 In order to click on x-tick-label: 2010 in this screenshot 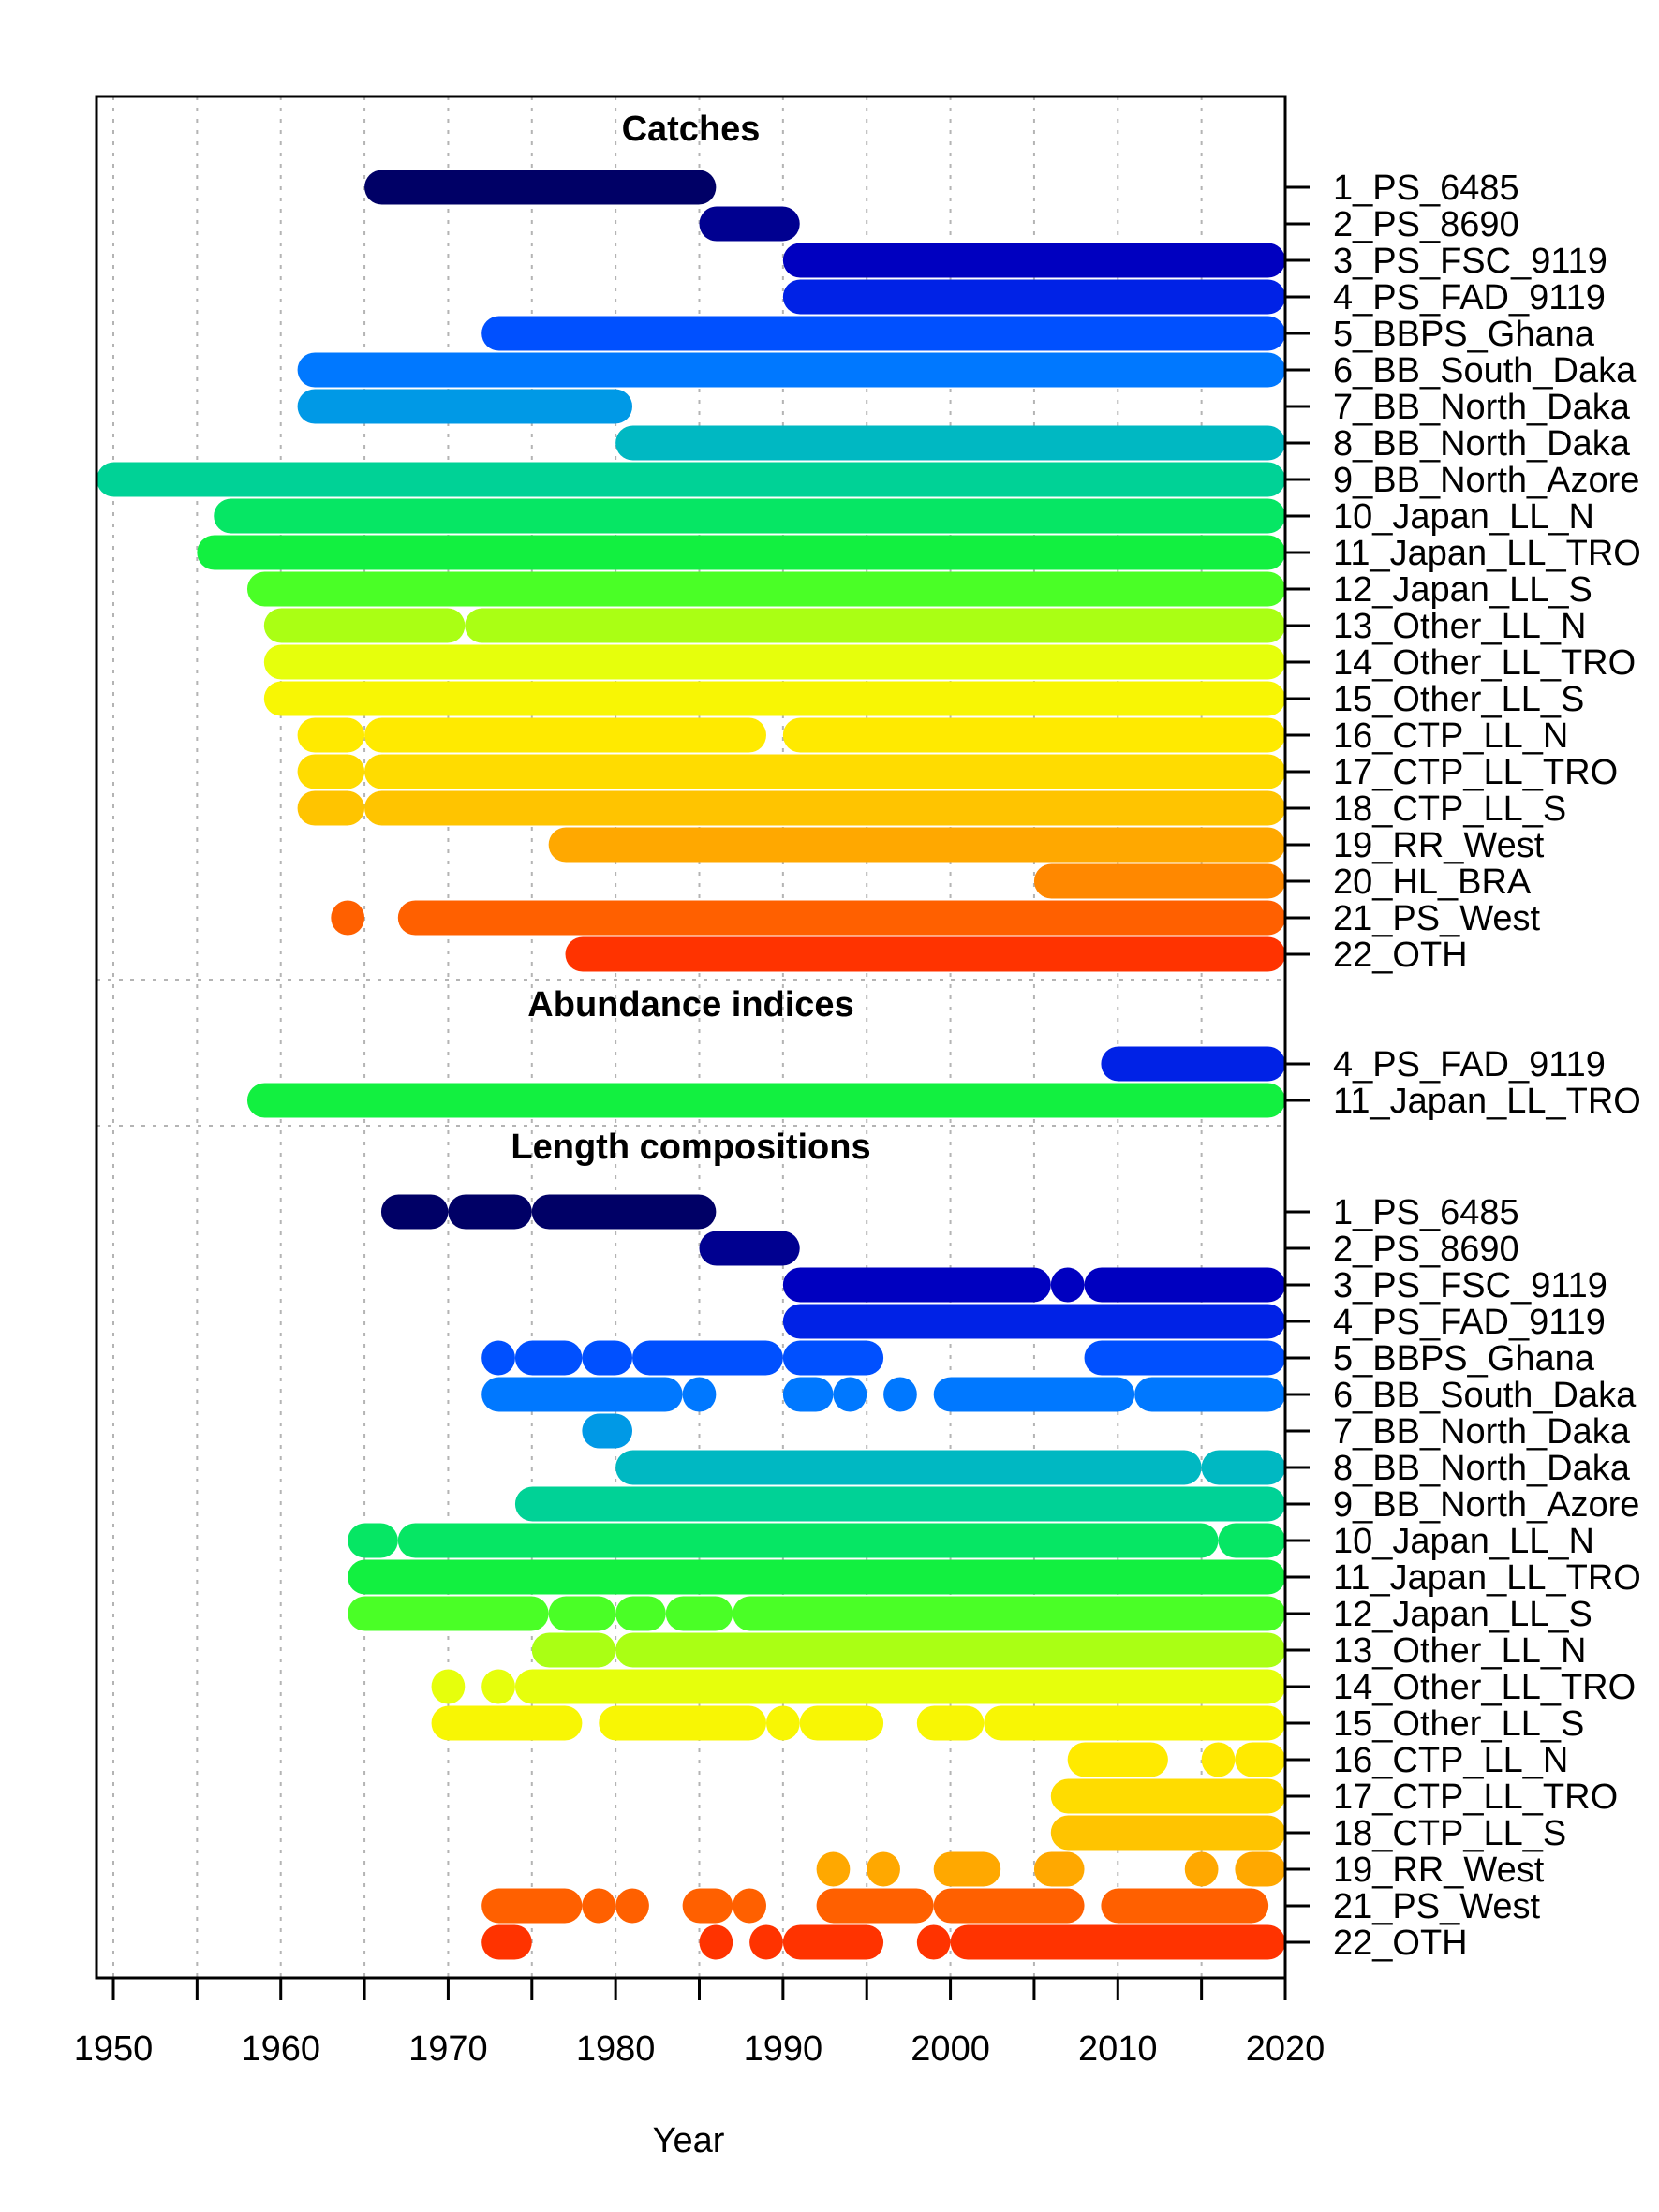, I will do `click(1118, 2049)`.